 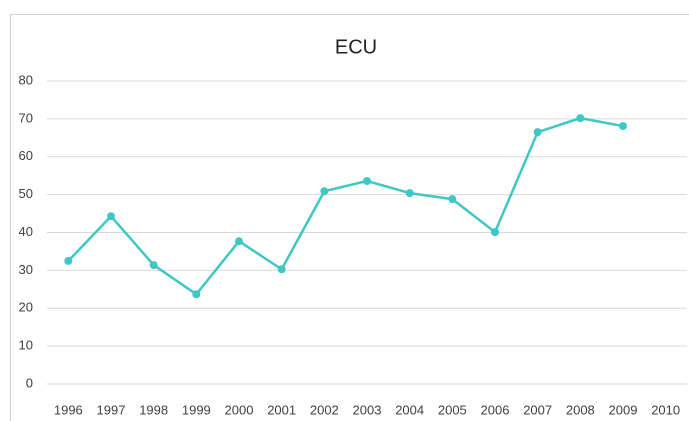 What do you see at coordinates (665, 409) in the screenshot?
I see `x-tick-label: 2010` at bounding box center [665, 409].